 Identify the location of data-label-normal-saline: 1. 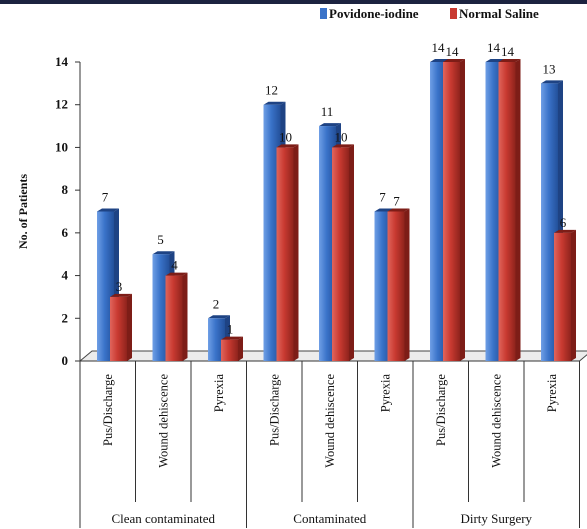
(230, 329).